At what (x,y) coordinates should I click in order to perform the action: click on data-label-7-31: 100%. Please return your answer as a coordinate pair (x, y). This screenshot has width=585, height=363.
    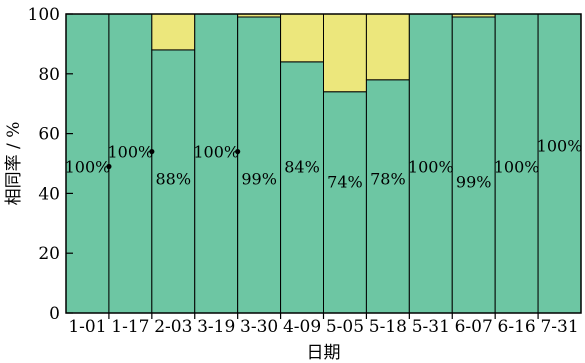
    Looking at the image, I should click on (560, 146).